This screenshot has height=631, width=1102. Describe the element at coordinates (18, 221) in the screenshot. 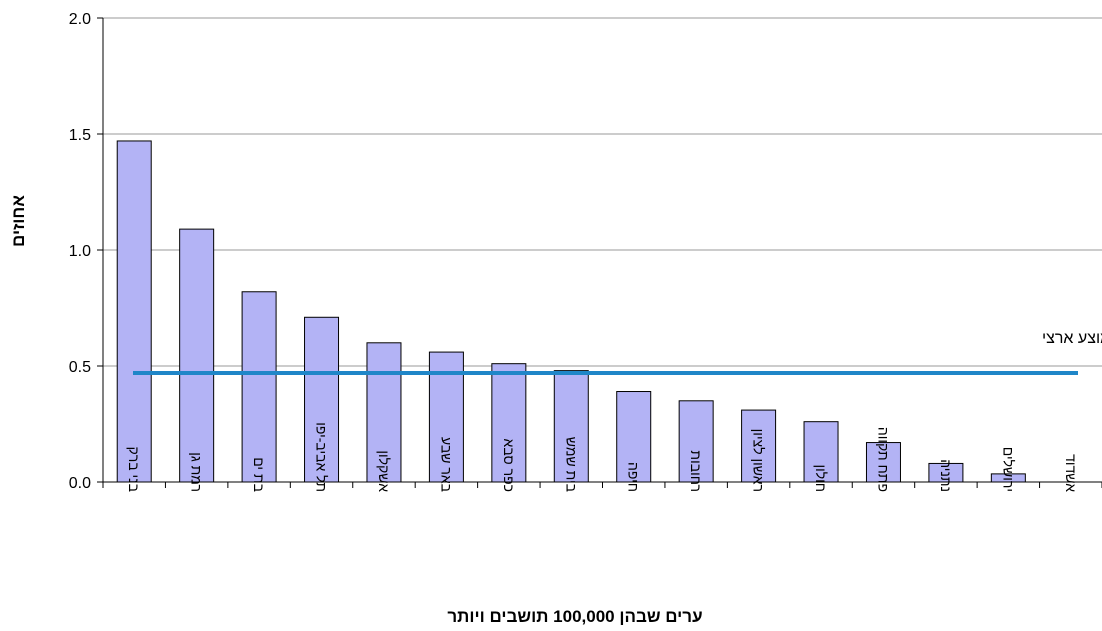

I see `y-axis-title: אחוזים` at that location.